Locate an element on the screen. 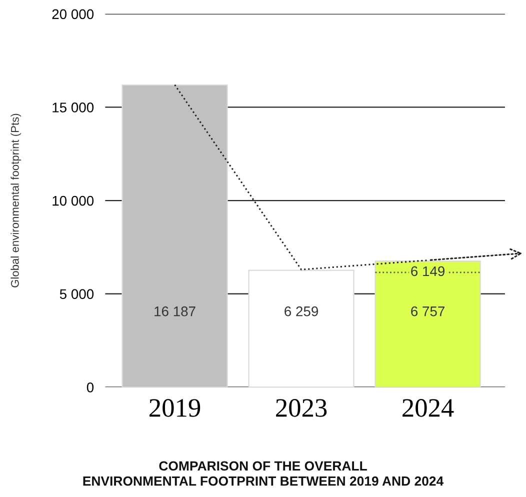  ref-line-label: 6 149 is located at coordinates (428, 271).